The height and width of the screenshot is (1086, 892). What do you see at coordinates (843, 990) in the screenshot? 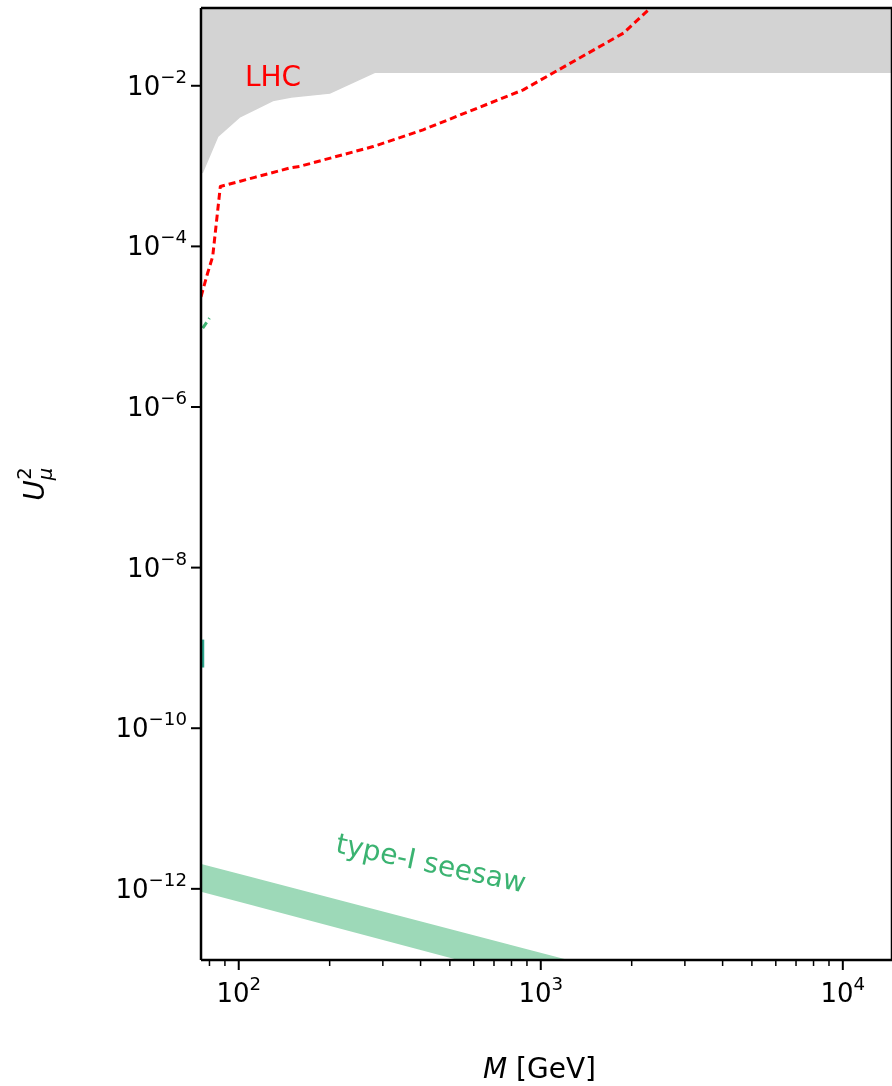
I see `x-tick-label: 10$^{4}$` at bounding box center [843, 990].